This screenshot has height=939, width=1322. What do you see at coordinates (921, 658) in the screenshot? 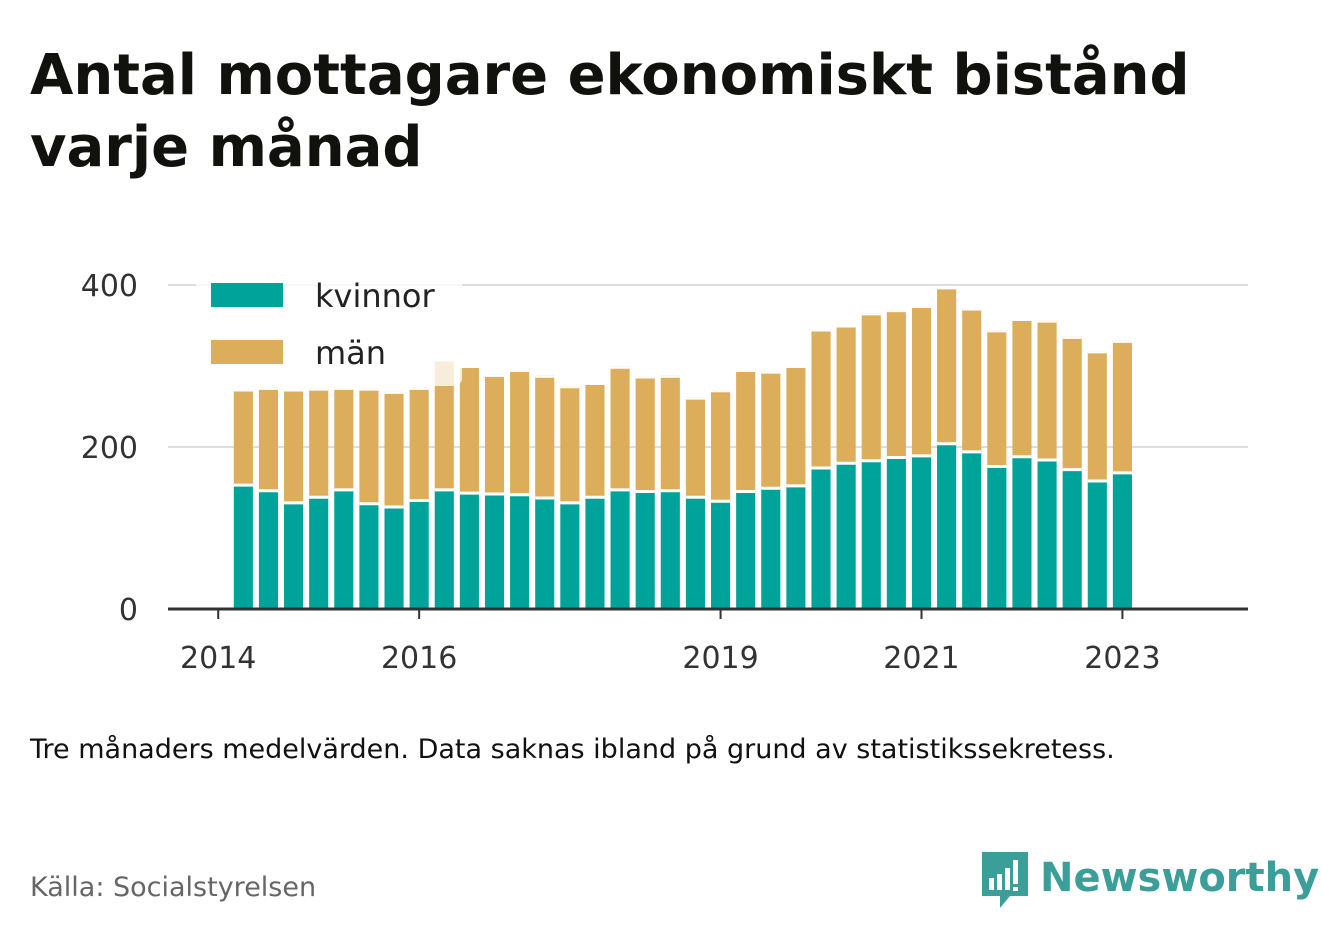
I see `x-tick-label: 2021` at bounding box center [921, 658].